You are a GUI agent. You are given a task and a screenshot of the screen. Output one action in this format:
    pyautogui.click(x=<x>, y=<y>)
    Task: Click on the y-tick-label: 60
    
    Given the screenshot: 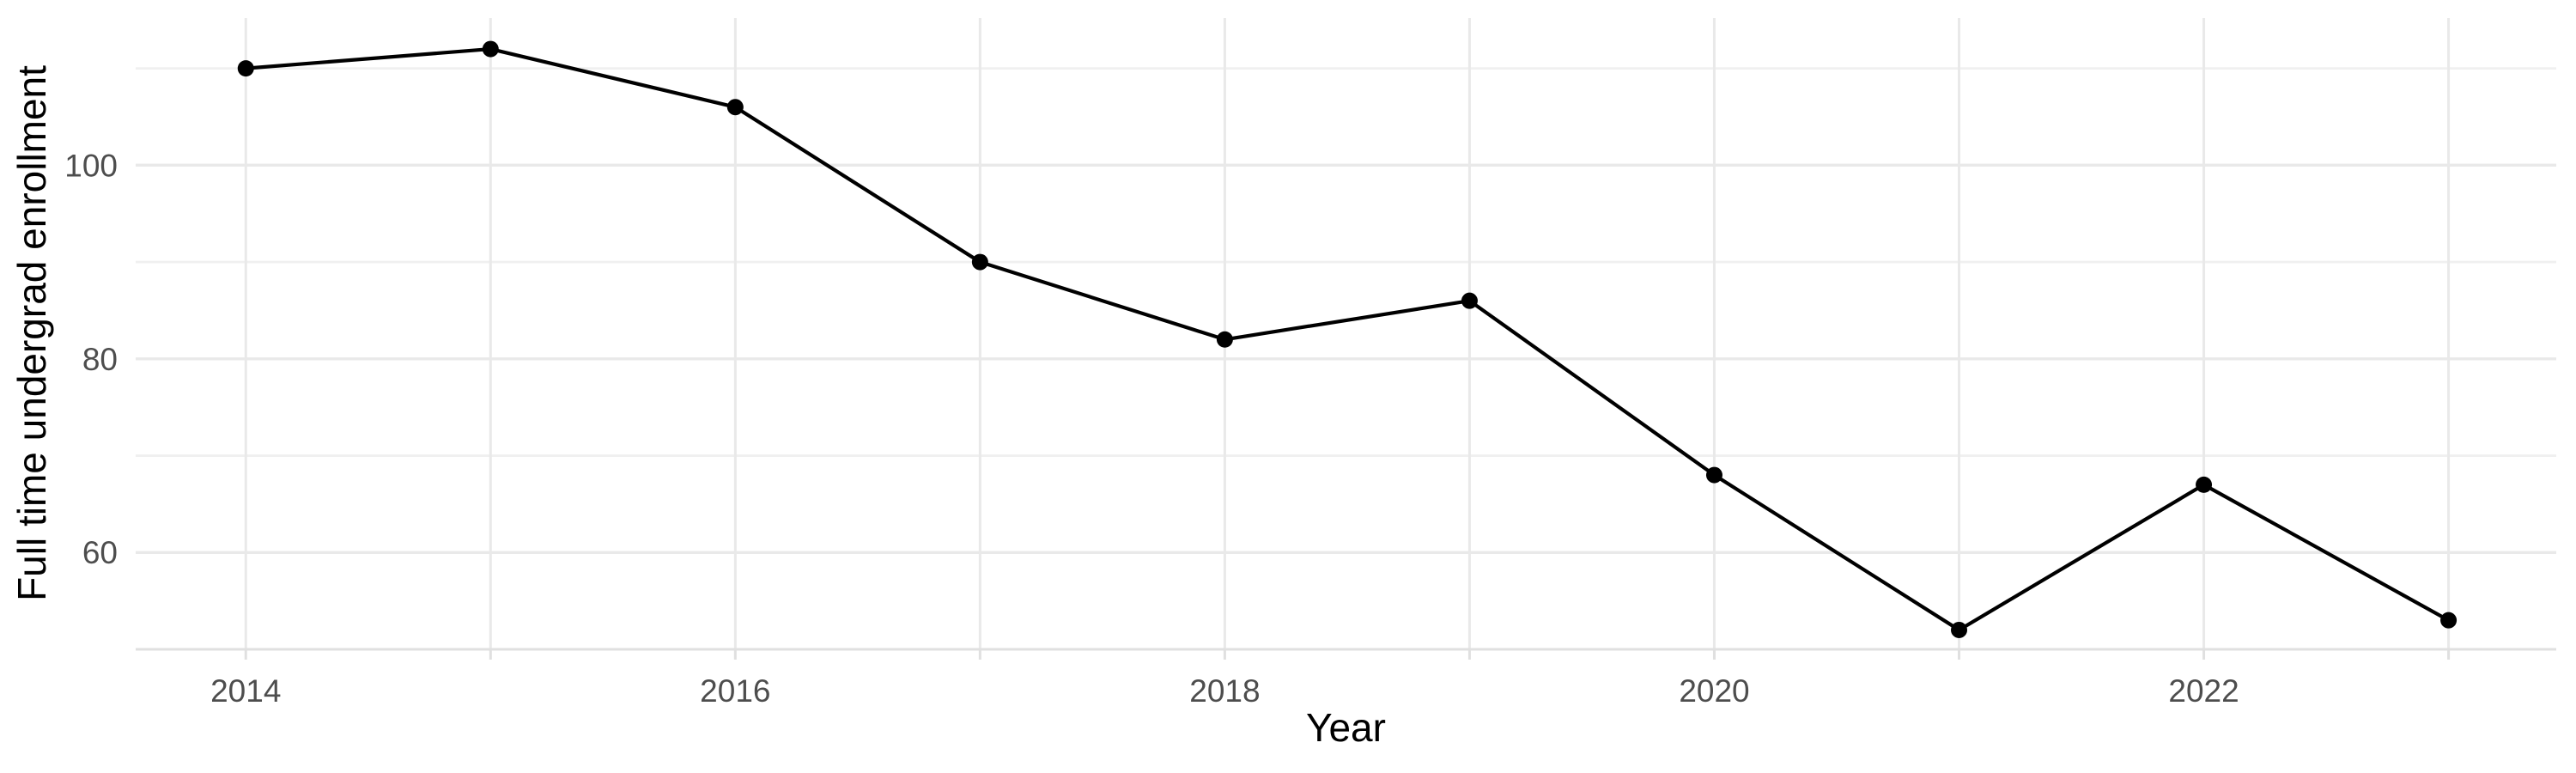 What is the action you would take?
    pyautogui.click(x=100, y=552)
    